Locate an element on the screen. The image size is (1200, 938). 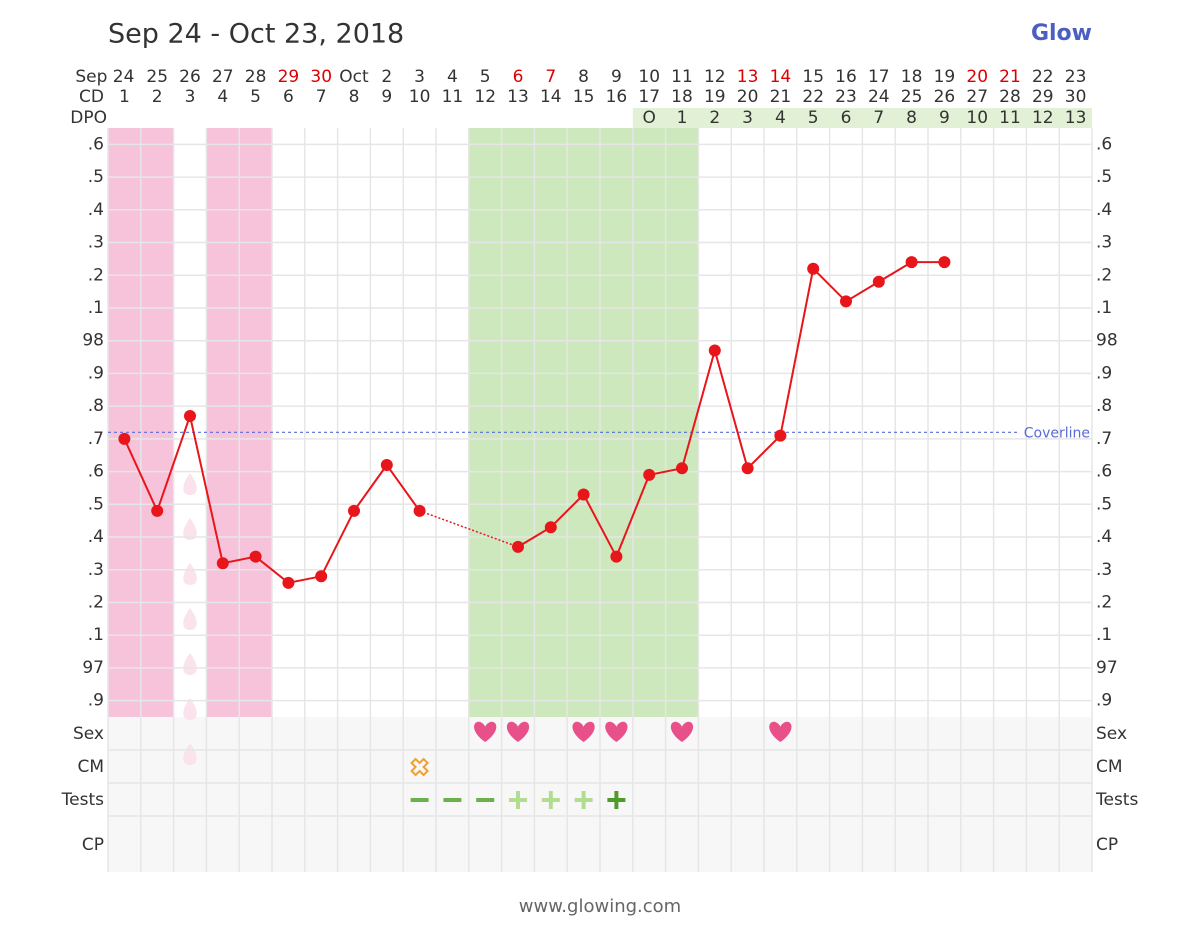
date-label: 2 is located at coordinates (386, 77).